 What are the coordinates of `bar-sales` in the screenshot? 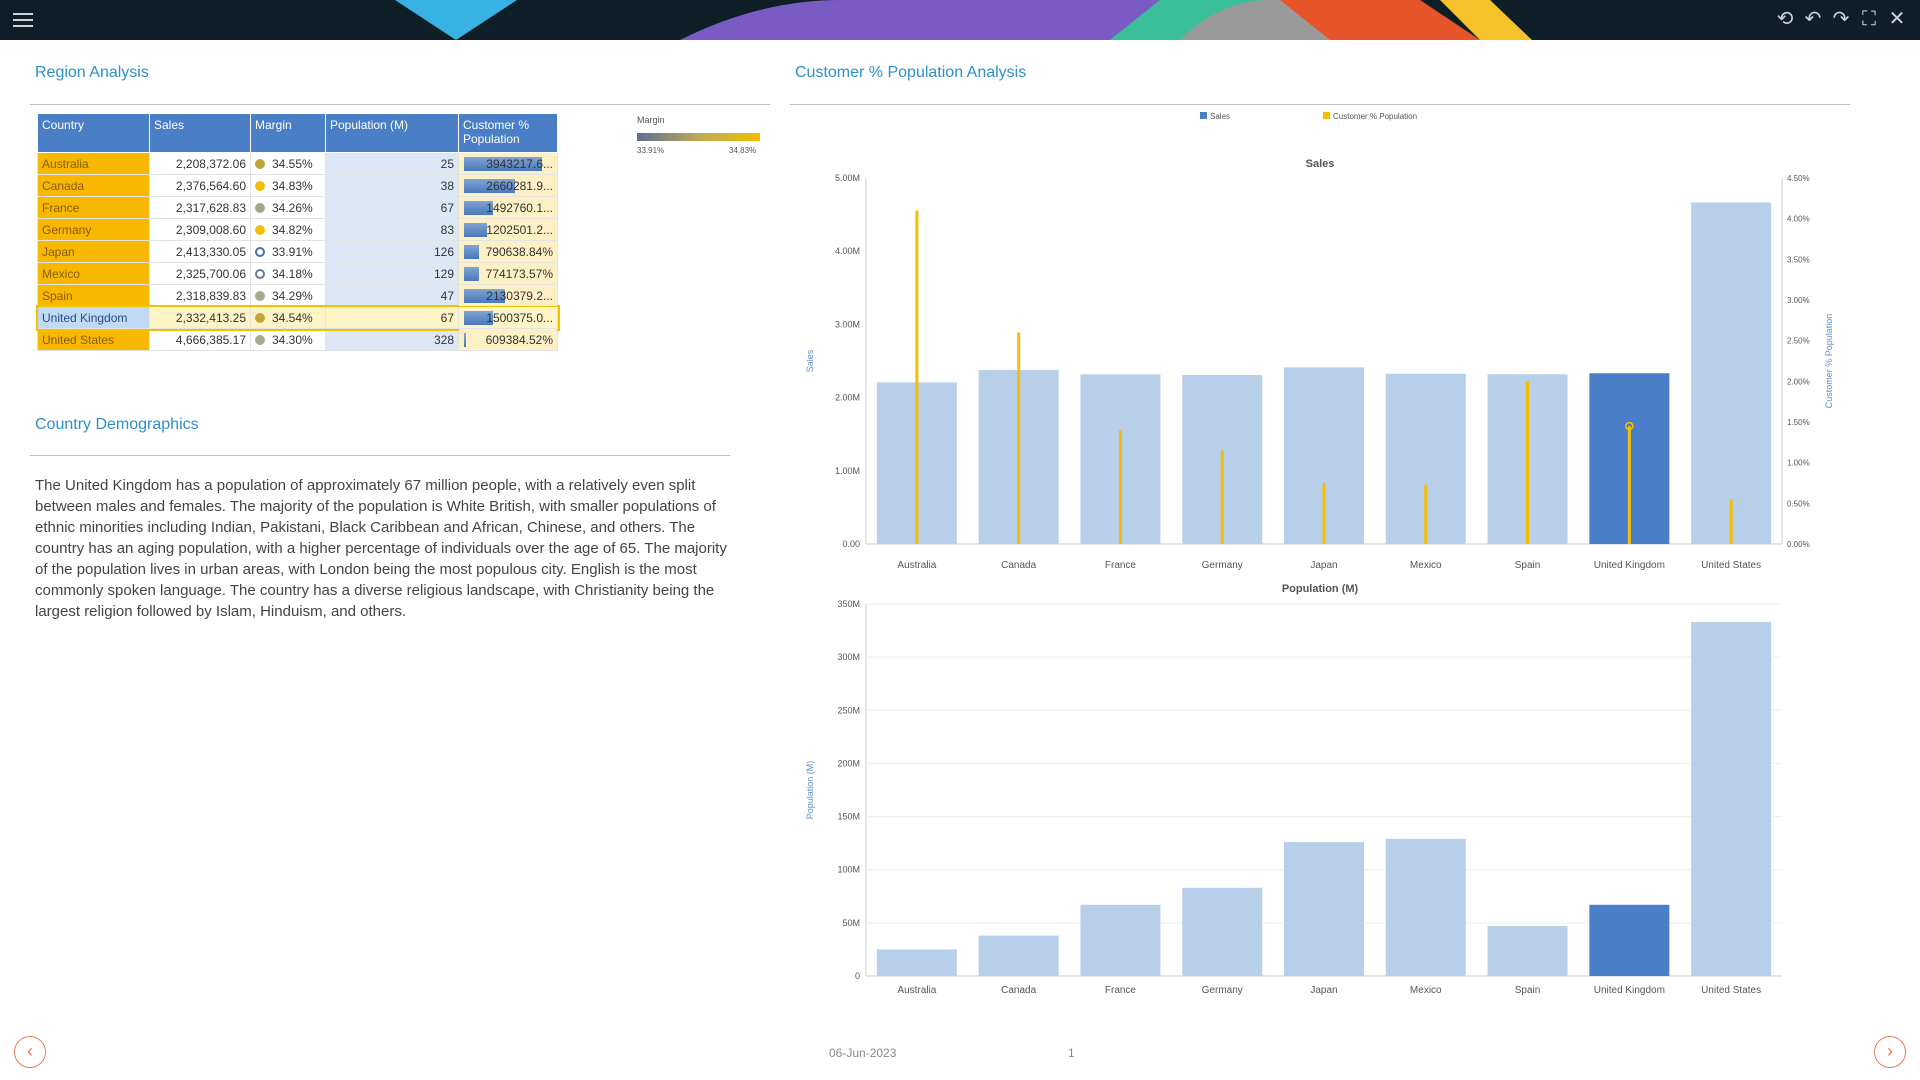 It's located at (1731, 373).